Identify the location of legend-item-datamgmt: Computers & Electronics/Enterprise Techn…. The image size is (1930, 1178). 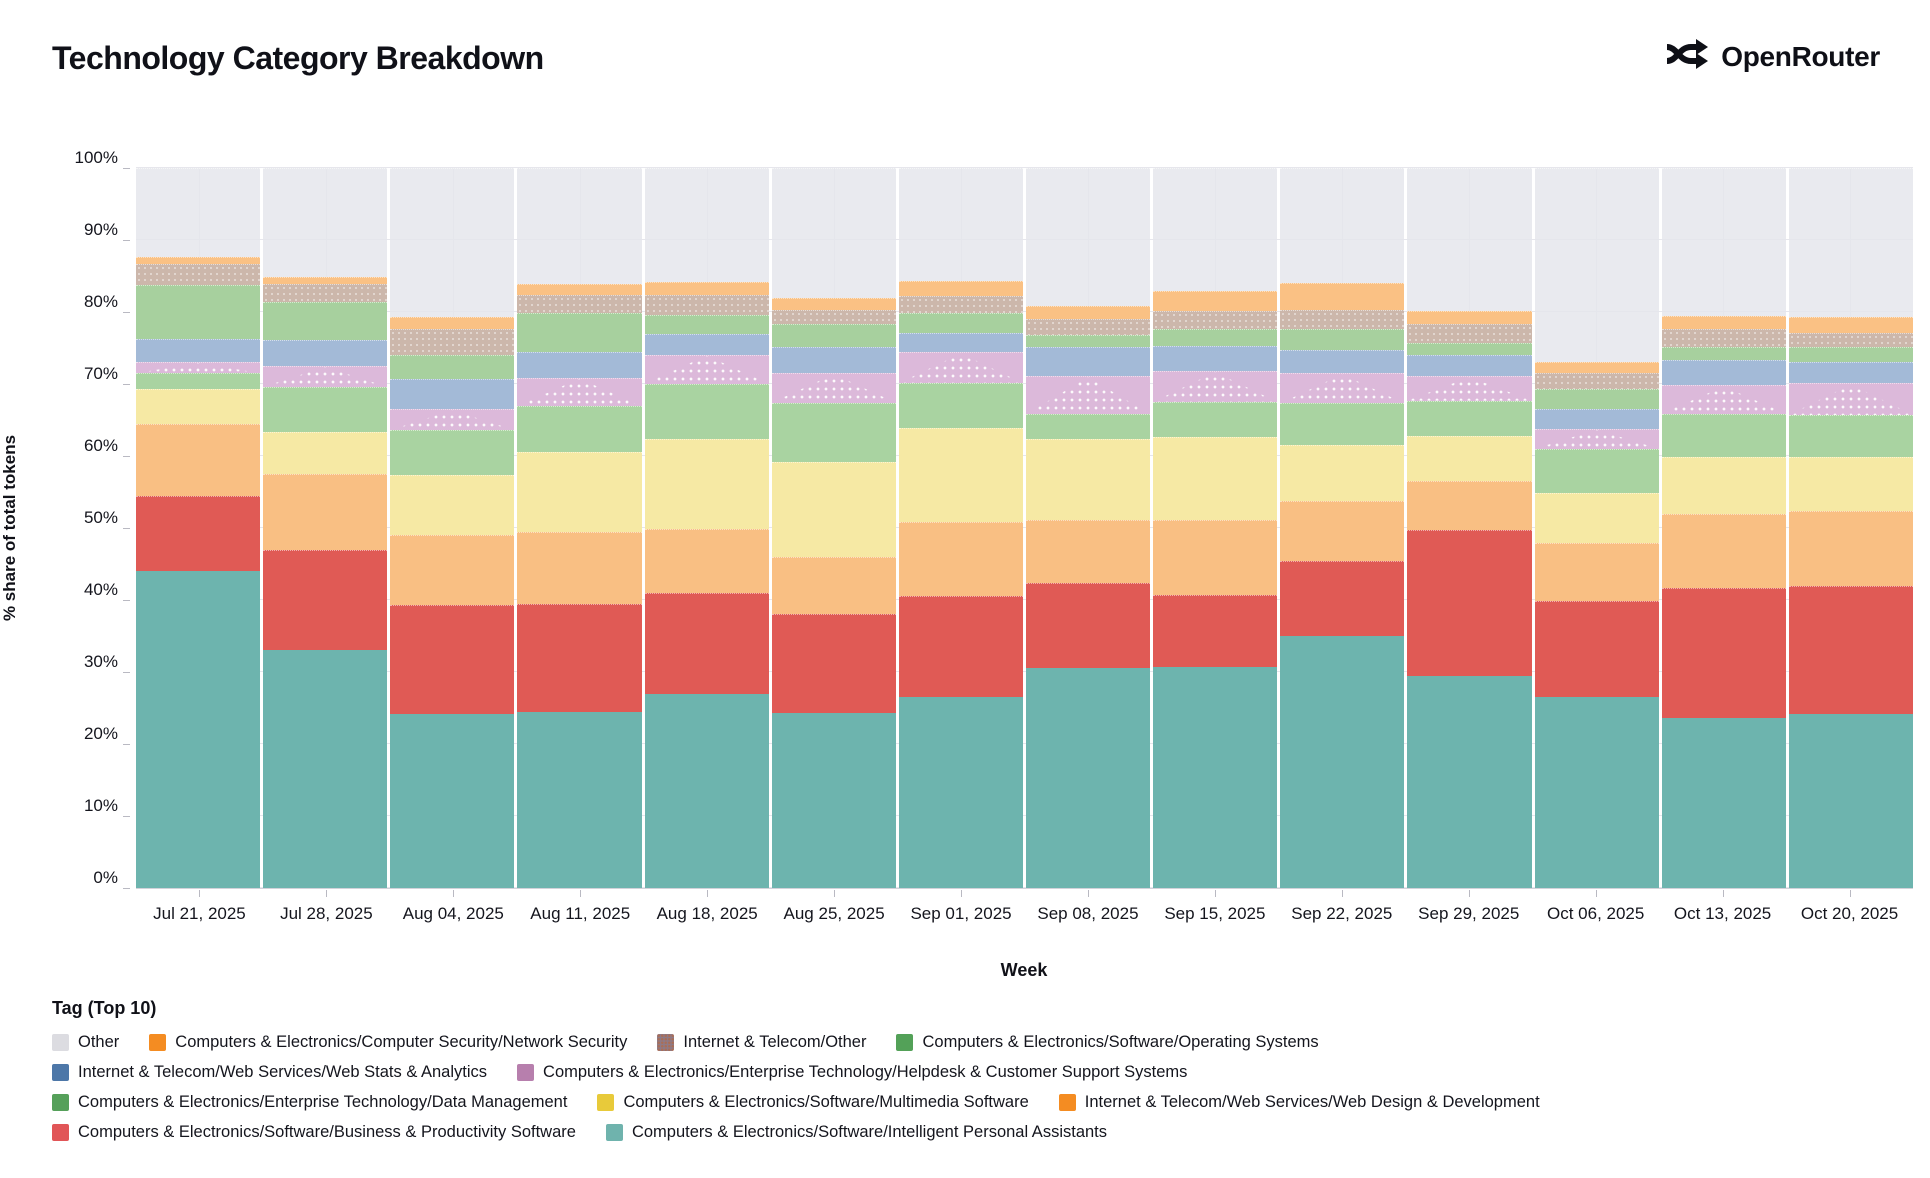
(309, 1102).